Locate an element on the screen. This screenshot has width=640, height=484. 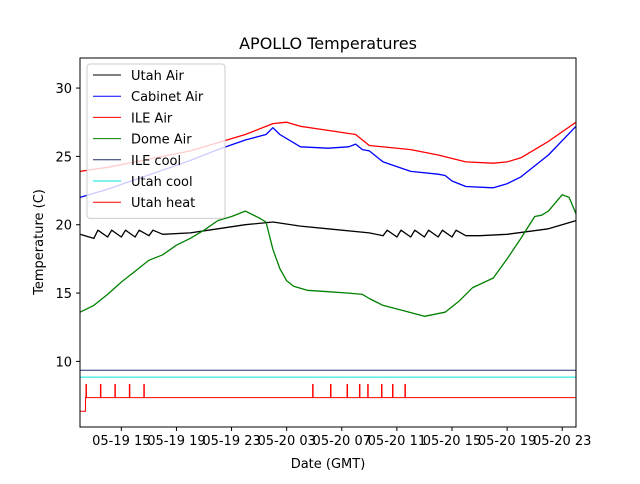
legend-item-ile-cool: ILE cool is located at coordinates (137, 161).